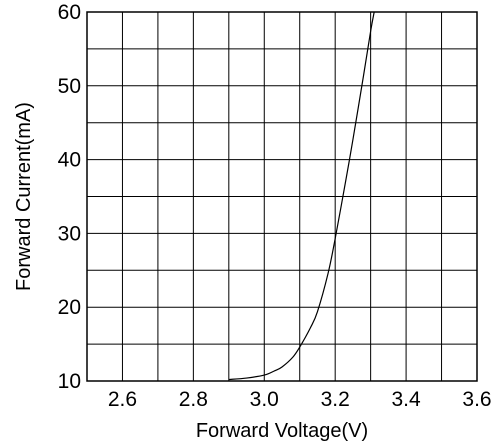 This screenshot has width=499, height=445. Describe the element at coordinates (264, 399) in the screenshot. I see `x-tick-label: 3.0` at that location.